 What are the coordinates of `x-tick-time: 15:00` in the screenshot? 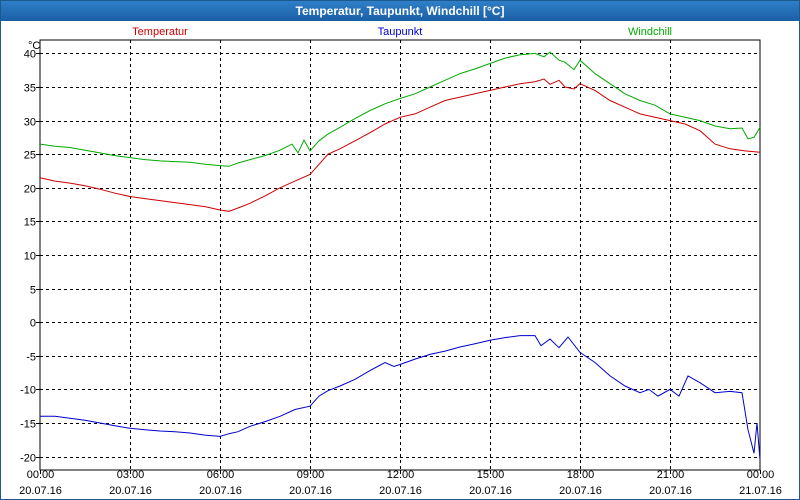 It's located at (491, 475).